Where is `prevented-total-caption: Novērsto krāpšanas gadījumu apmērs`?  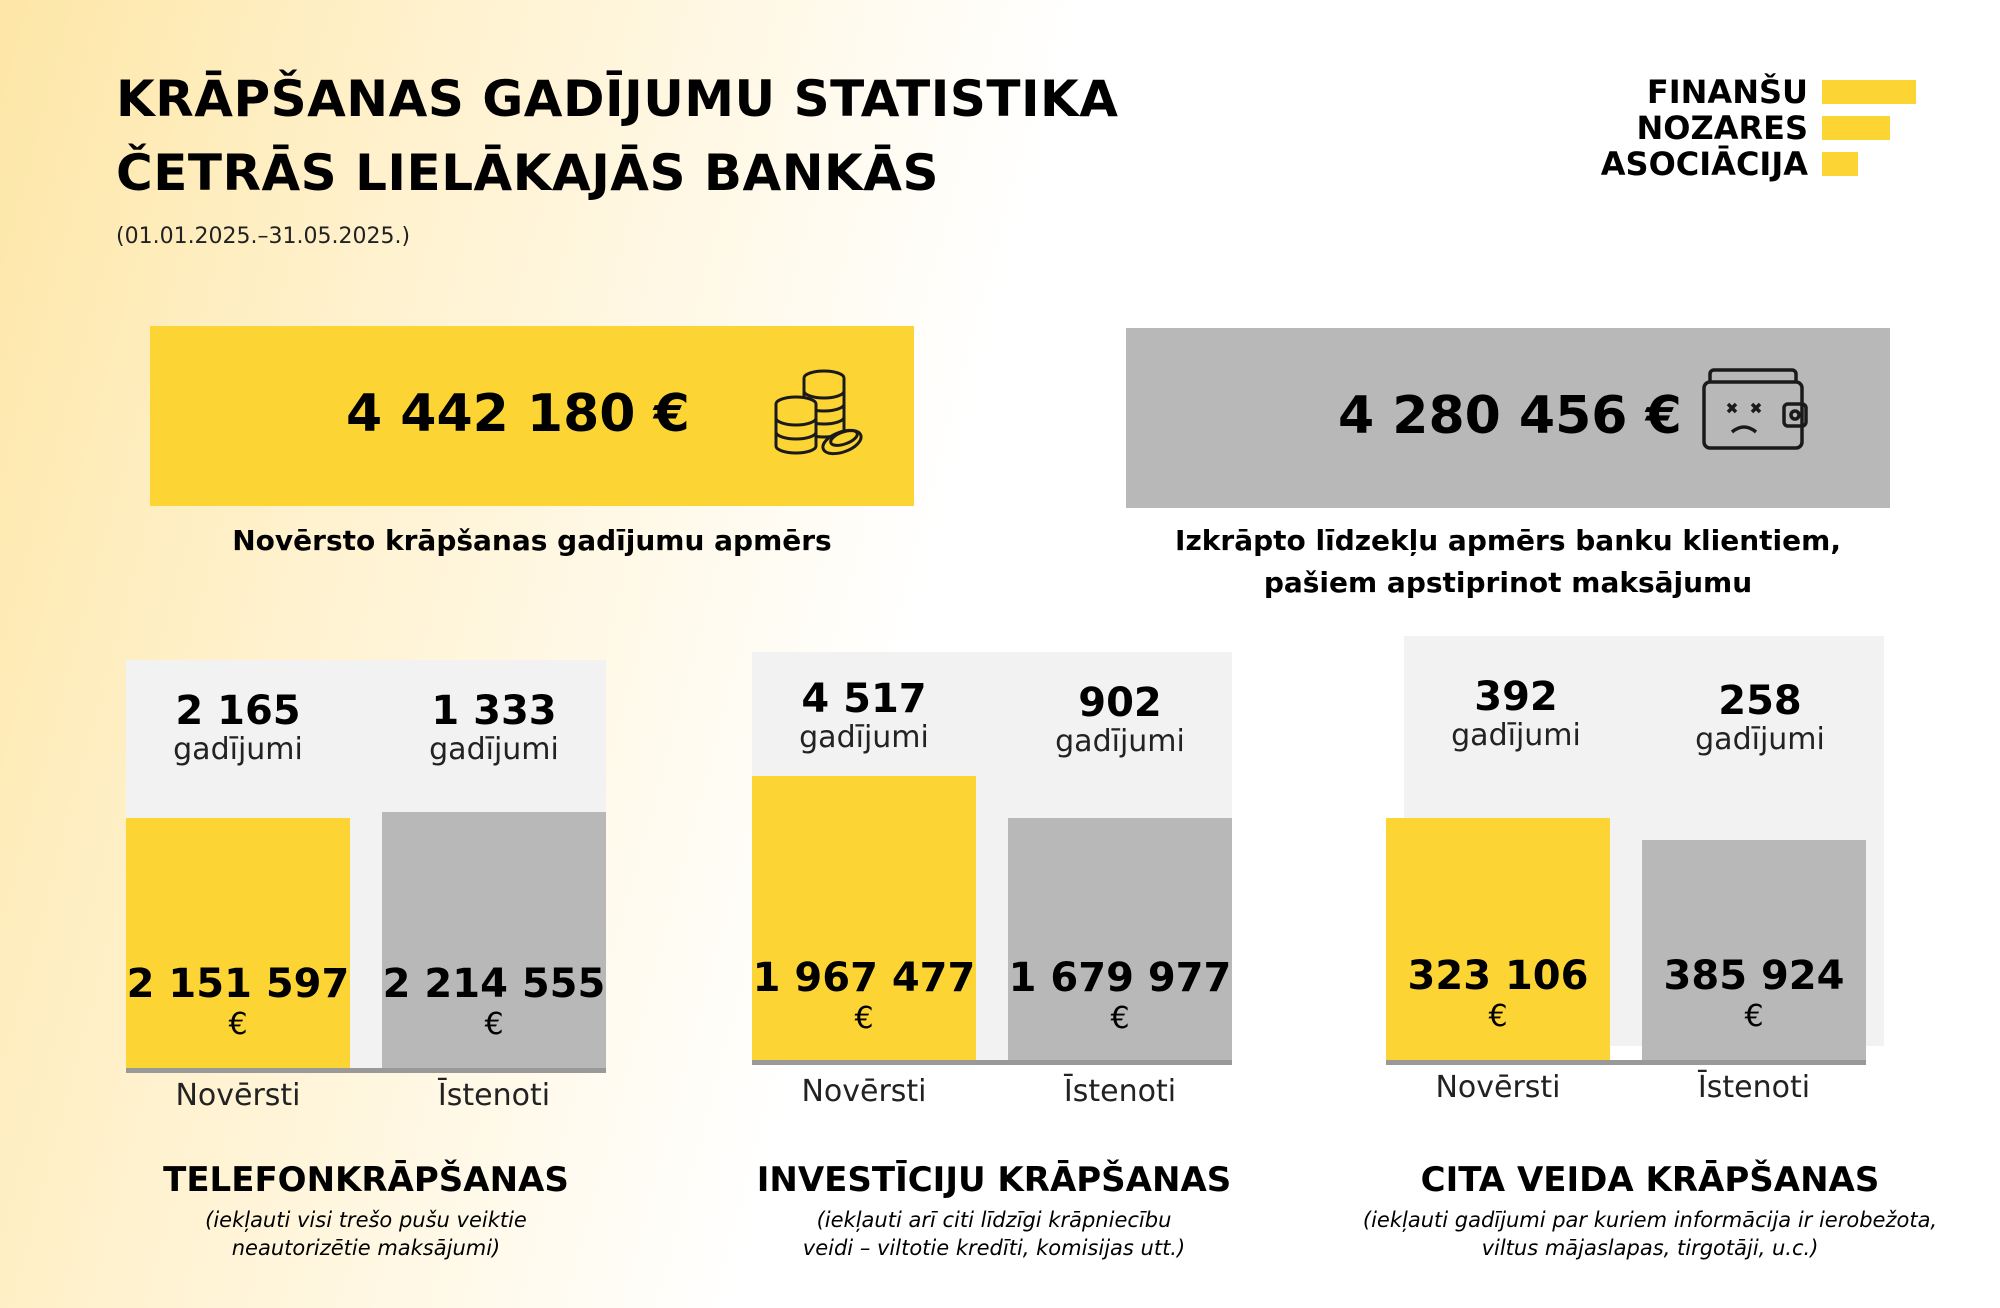 prevented-total-caption: Novērsto krāpšanas gadījumu apmērs is located at coordinates (532, 540).